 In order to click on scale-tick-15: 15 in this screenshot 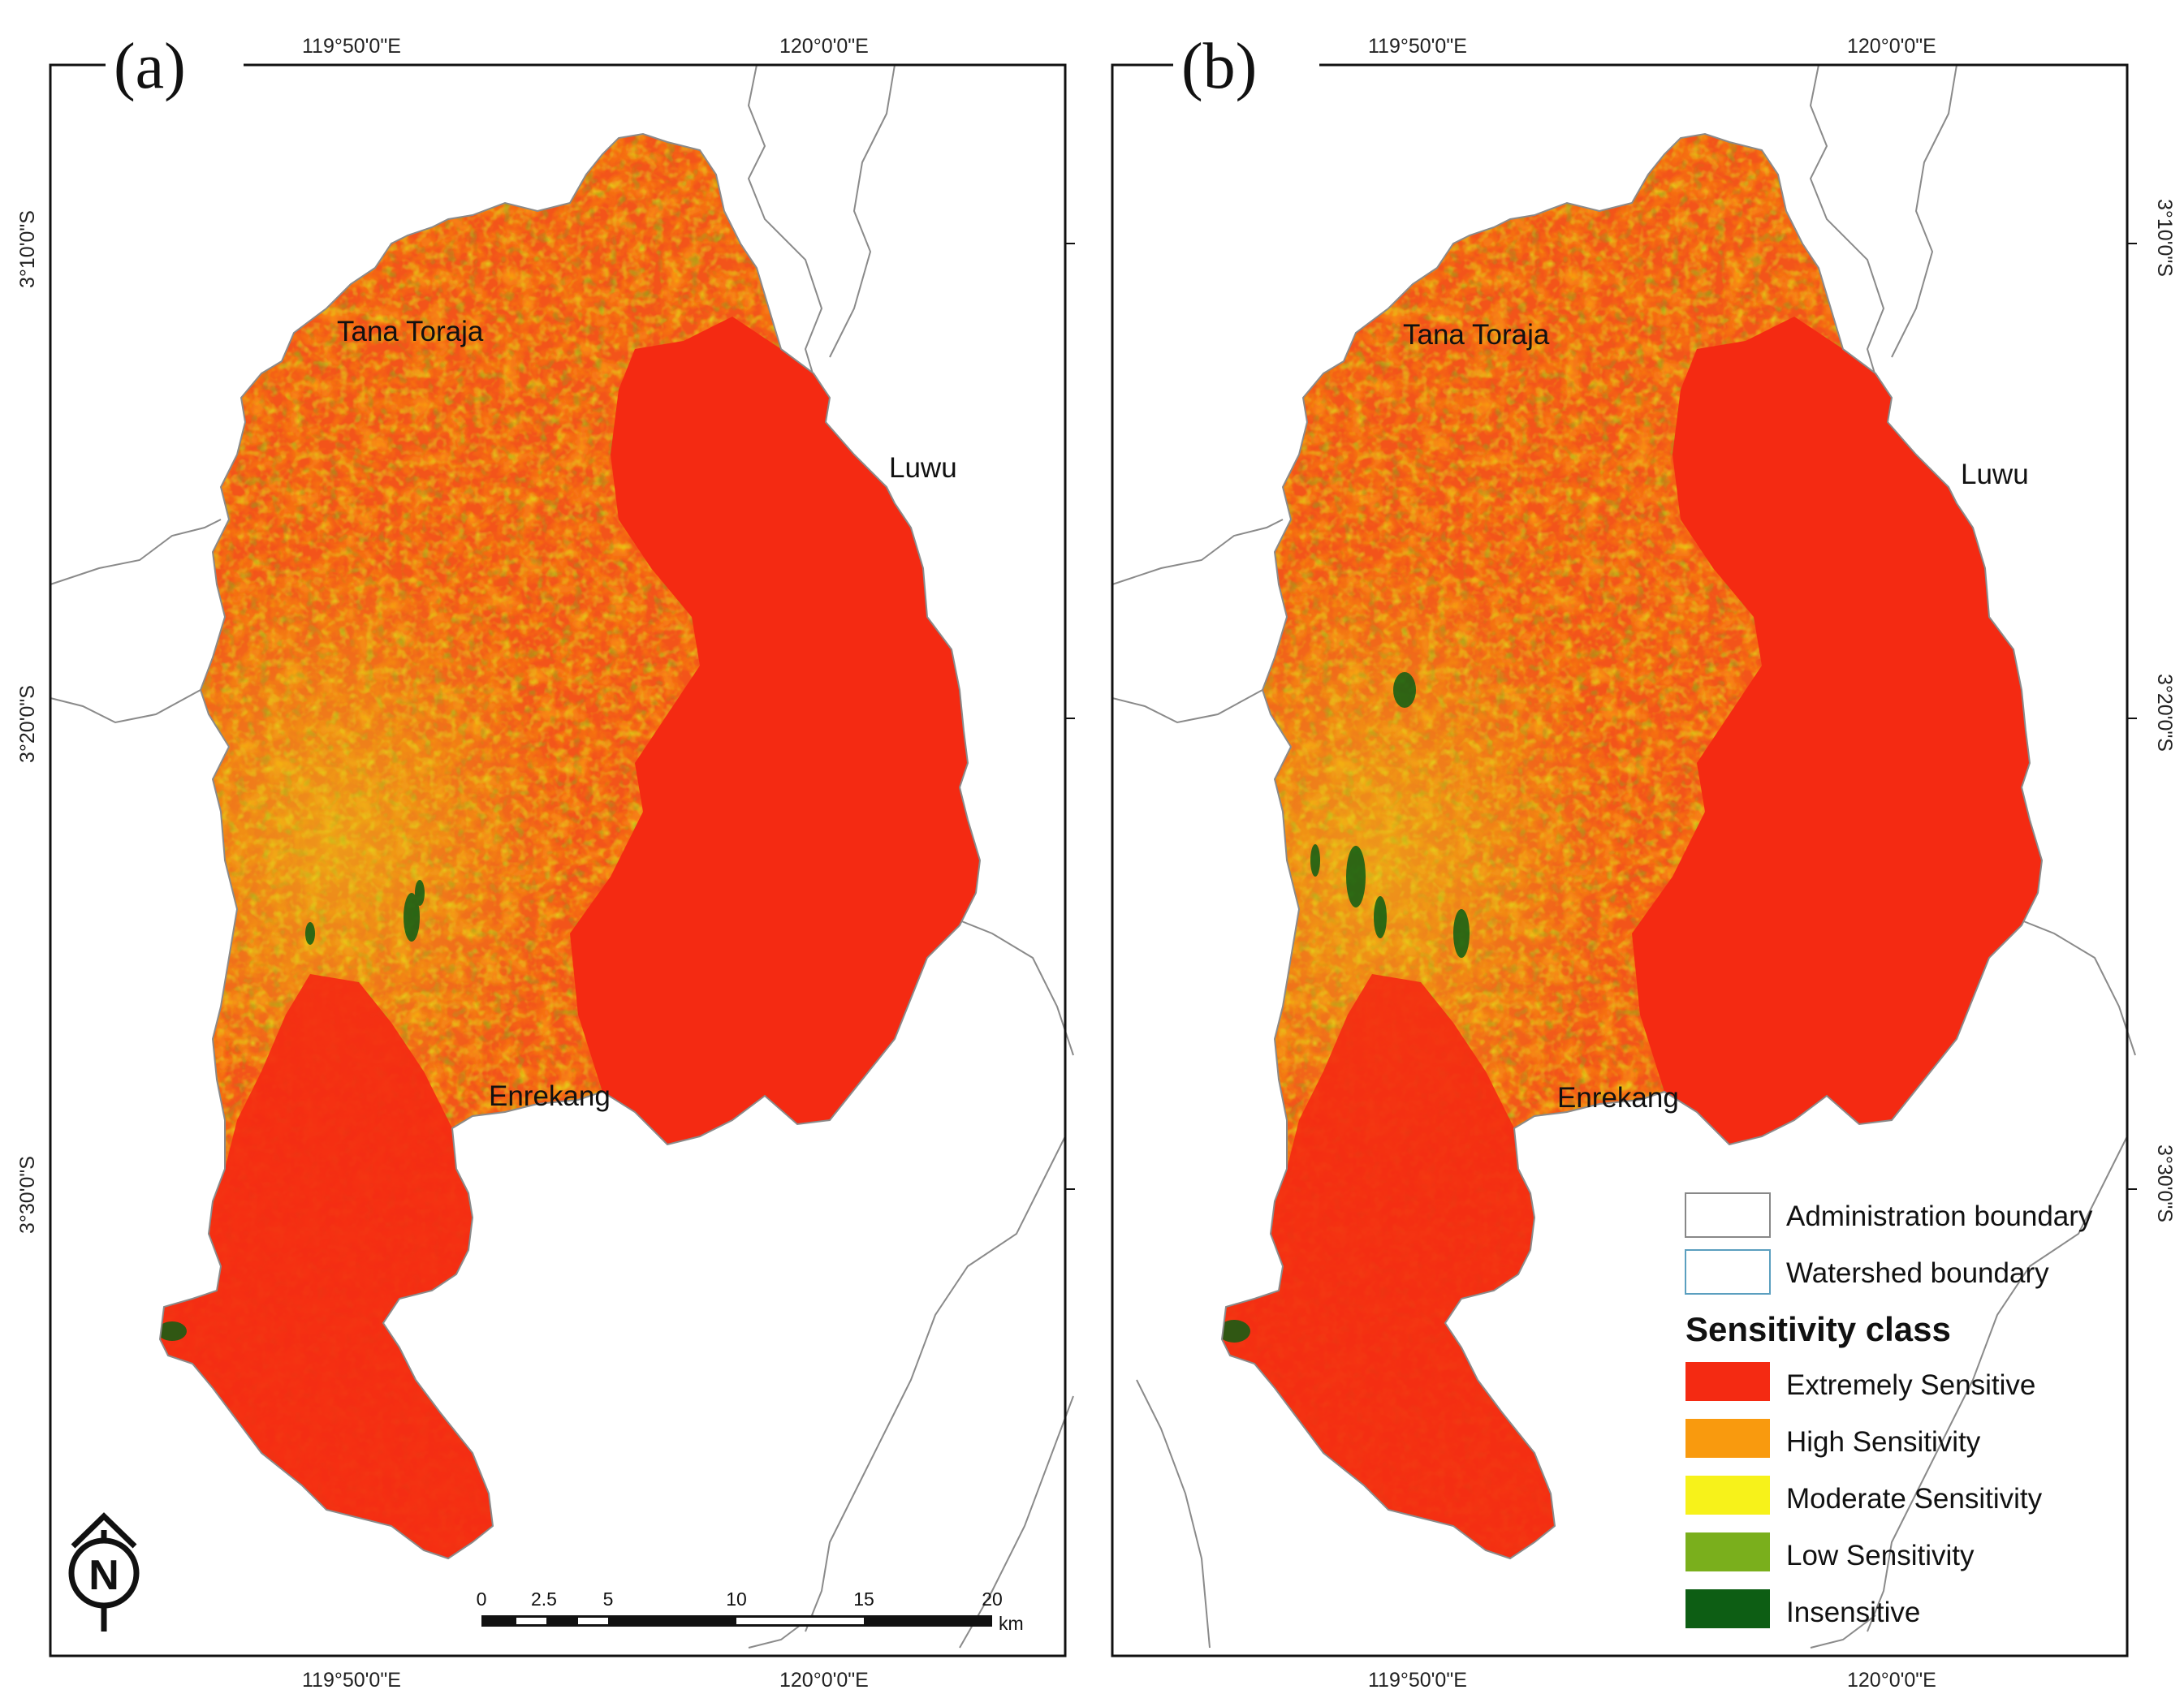, I will do `click(863, 1599)`.